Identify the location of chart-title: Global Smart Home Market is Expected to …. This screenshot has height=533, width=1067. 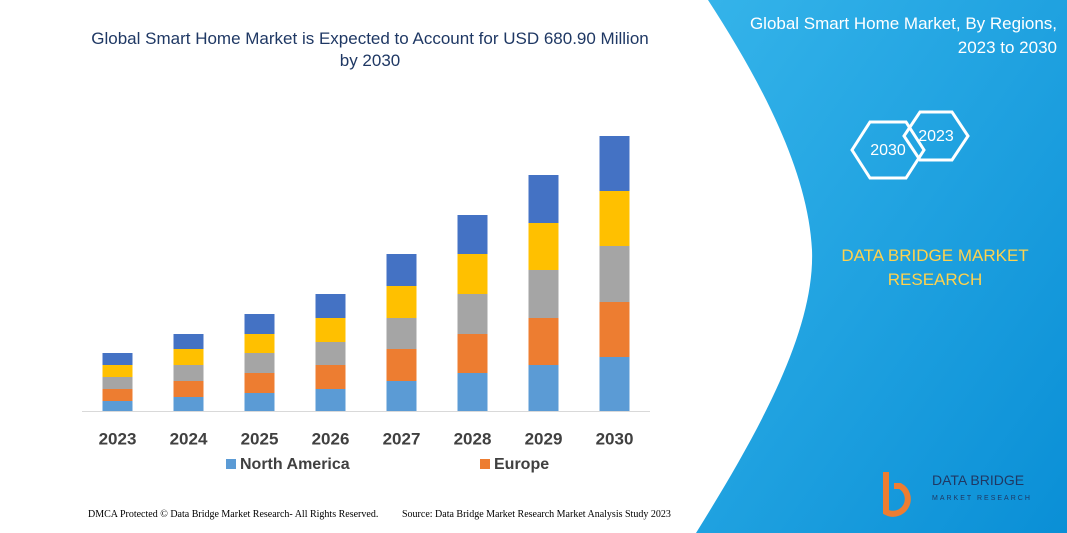
(370, 49).